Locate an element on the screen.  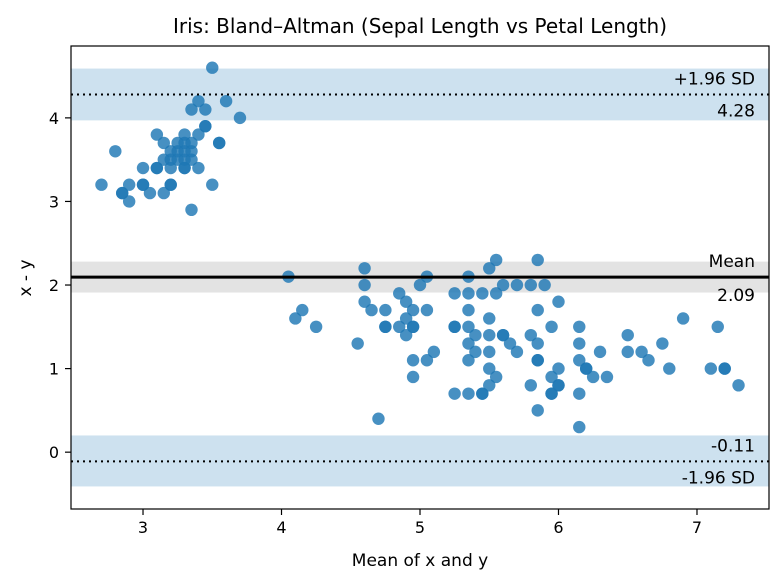
upper-loa-label: +1.96 SD is located at coordinates (714, 79).